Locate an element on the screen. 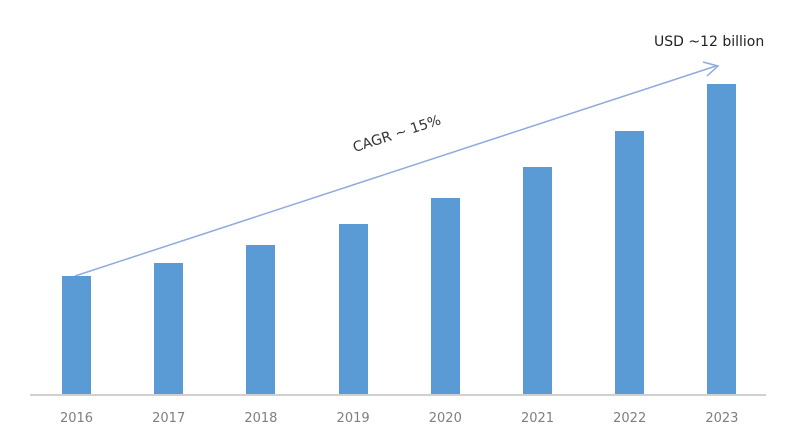  x-tick-label: 2016 is located at coordinates (76, 418).